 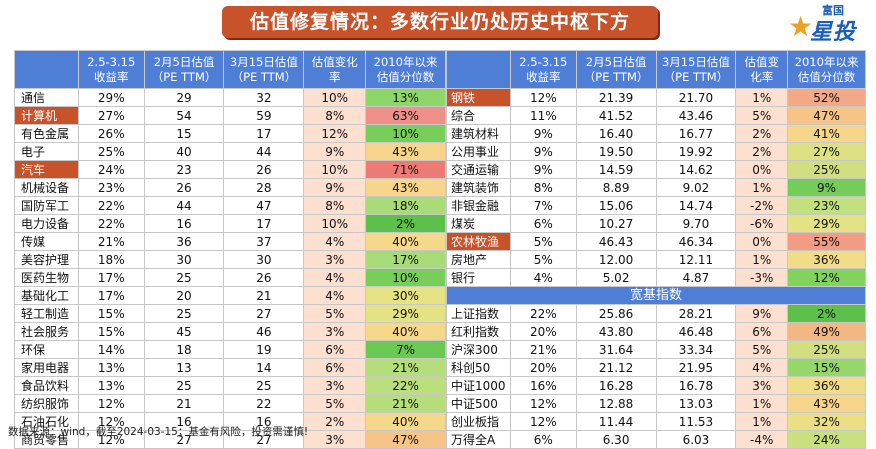 I want to click on table-row: 电力设备 22% 16 17 10% 2%, so click(x=230, y=223).